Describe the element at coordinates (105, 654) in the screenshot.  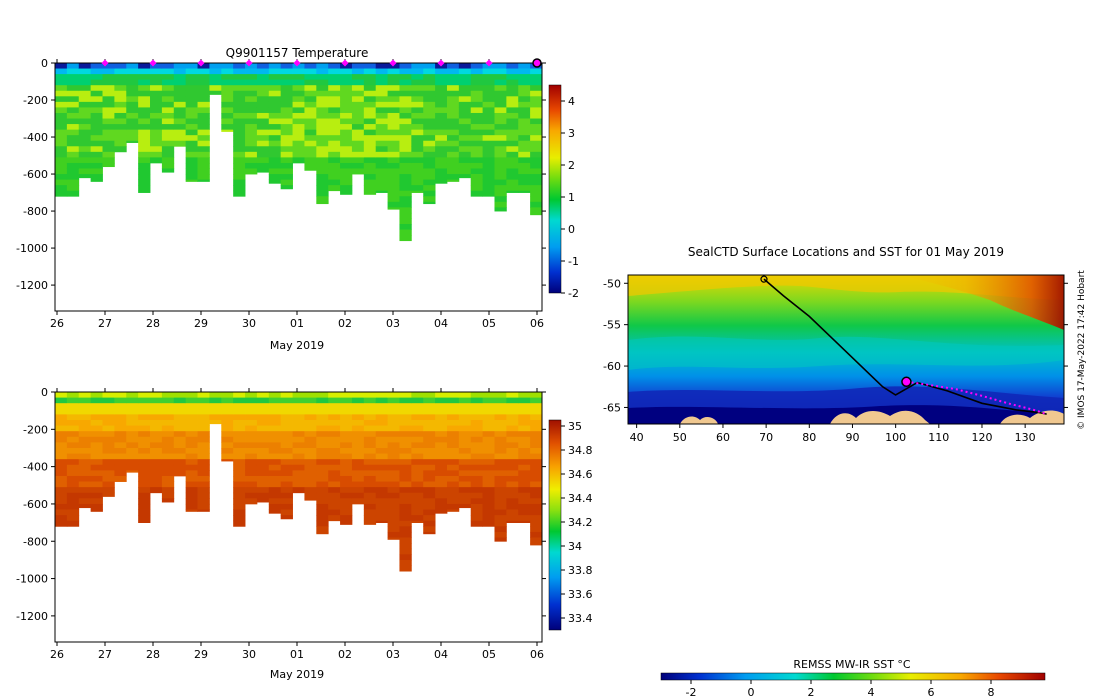
I see `salinity-x-tick-label: 27` at that location.